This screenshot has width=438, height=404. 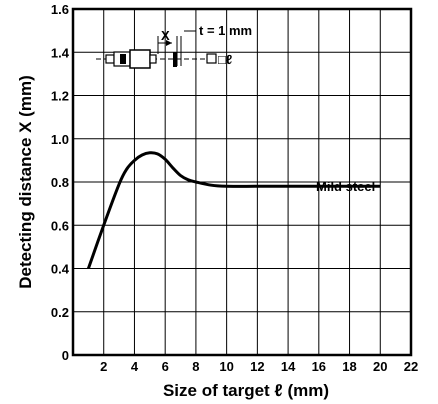 What do you see at coordinates (153, 59) in the screenshot?
I see `diagram-sensor-face` at bounding box center [153, 59].